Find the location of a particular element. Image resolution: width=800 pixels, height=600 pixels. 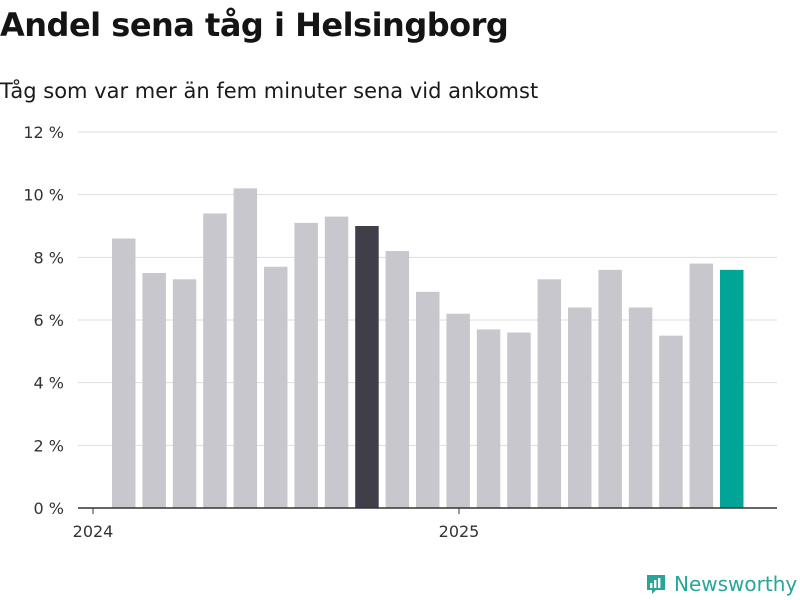

y-tick-label: 12 % is located at coordinates (43, 132).